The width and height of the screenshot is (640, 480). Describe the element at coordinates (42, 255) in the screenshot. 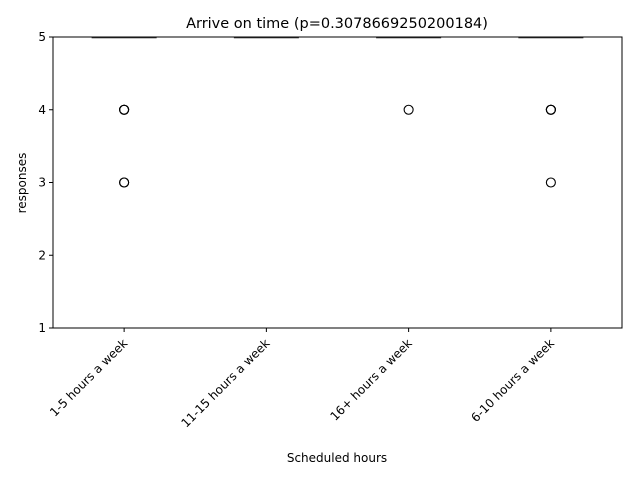

I see `y-tick-label: 2` at that location.